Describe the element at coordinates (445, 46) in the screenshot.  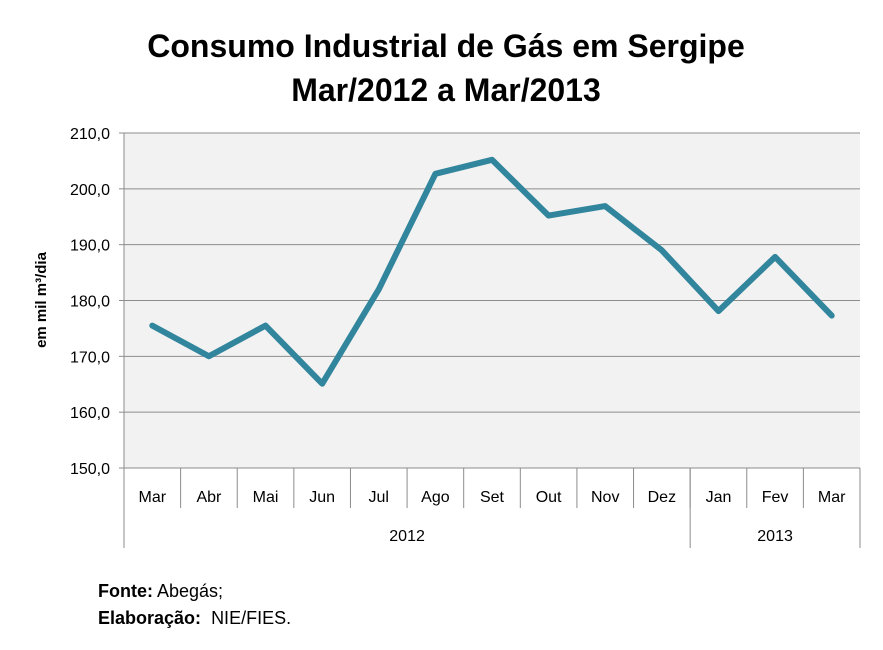
I see `chart-title-line1: Consumo Industrial de Gás em Sergipe` at that location.